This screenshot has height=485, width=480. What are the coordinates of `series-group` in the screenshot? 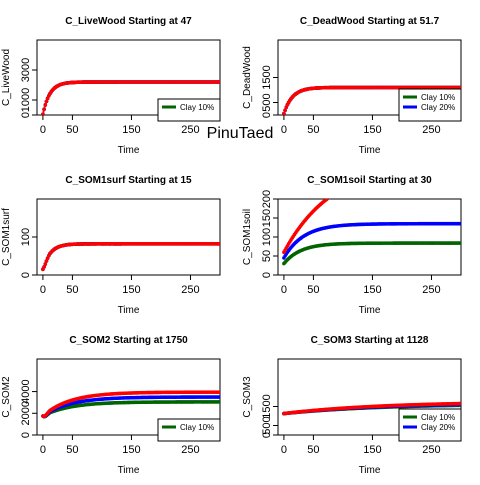 It's located at (130, 257).